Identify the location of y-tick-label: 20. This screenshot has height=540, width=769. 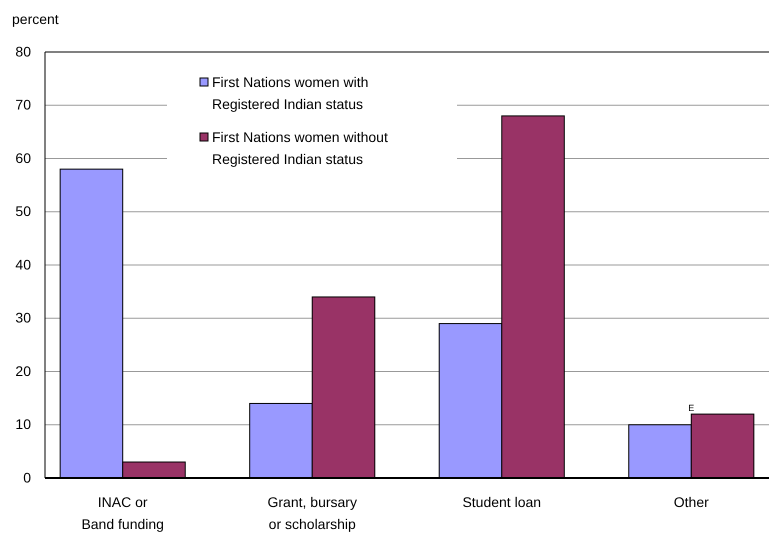
(23, 370).